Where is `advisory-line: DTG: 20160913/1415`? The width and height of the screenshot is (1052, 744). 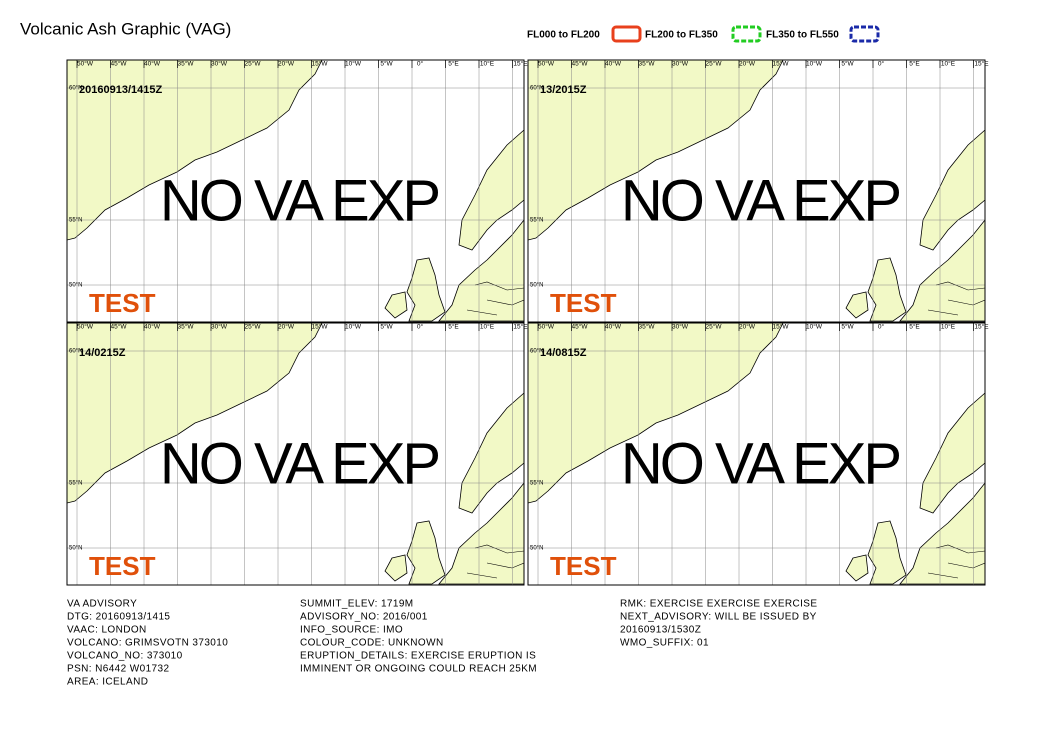
advisory-line: DTG: 20160913/1415 is located at coordinates (118, 617).